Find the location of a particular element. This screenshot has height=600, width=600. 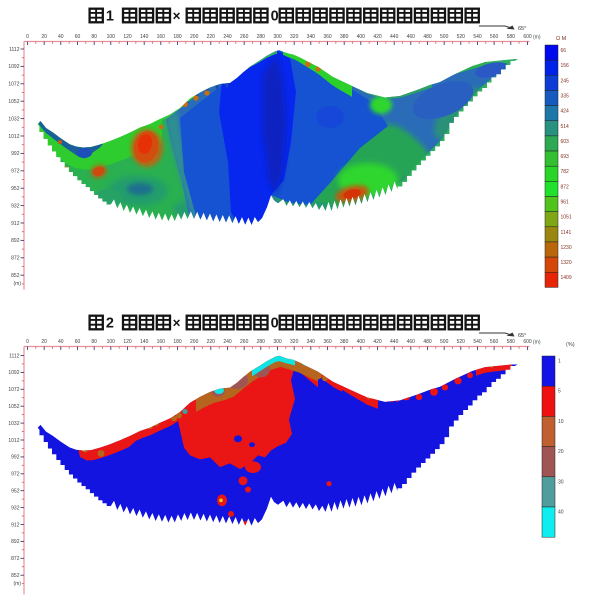

svg-text: 200 is located at coordinates (194, 37).